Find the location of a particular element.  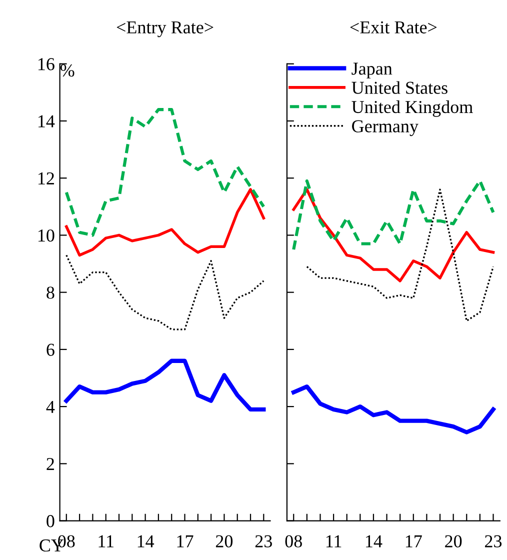

annotation: % is located at coordinates (67, 70).